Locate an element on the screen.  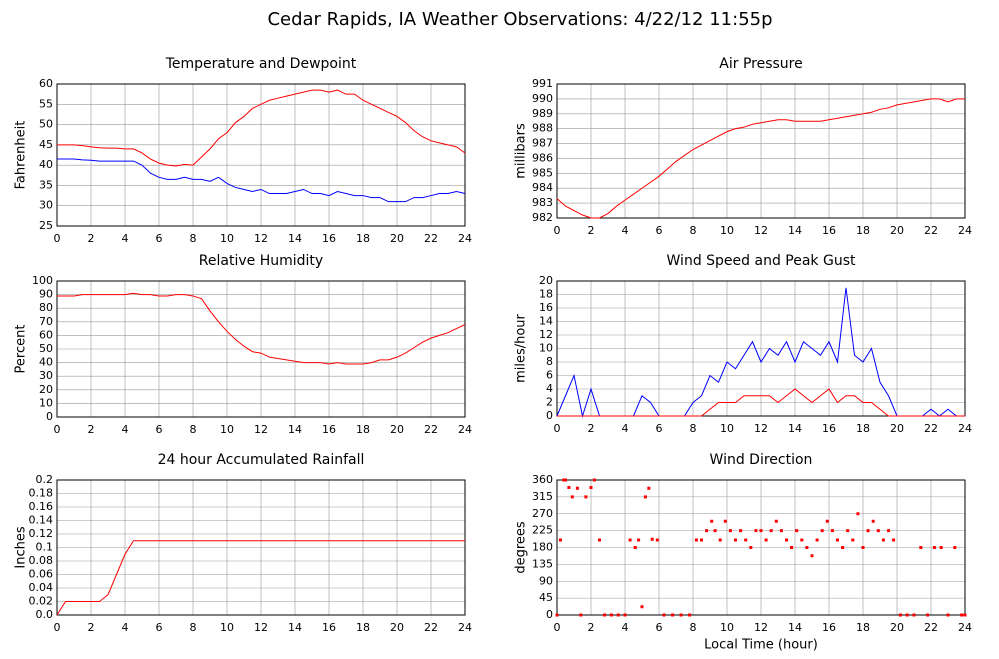
x-tick-label: 8 is located at coordinates (693, 627).